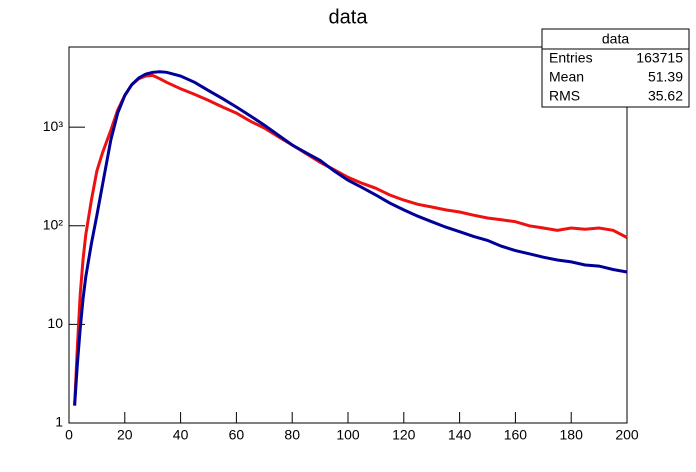 The width and height of the screenshot is (696, 472). I want to click on x-tick-label: 80, so click(292, 435).